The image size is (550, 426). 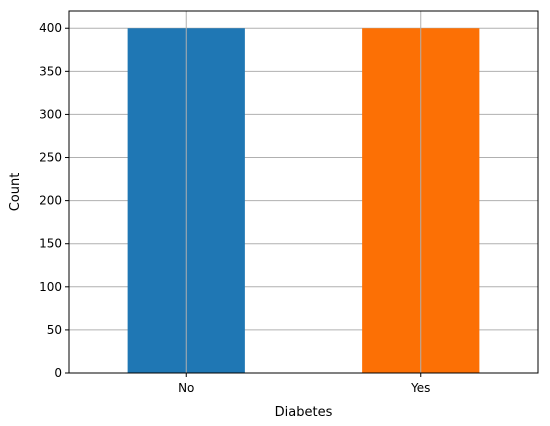 I want to click on y-tick-label: 350, so click(x=50, y=71).